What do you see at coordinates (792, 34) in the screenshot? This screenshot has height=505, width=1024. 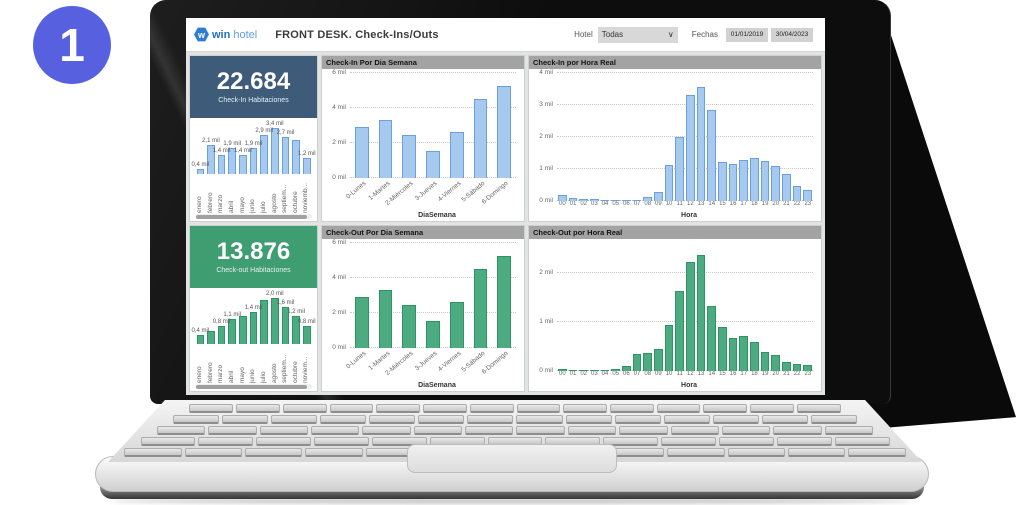 I see `date-to-input: 30/04/2023` at bounding box center [792, 34].